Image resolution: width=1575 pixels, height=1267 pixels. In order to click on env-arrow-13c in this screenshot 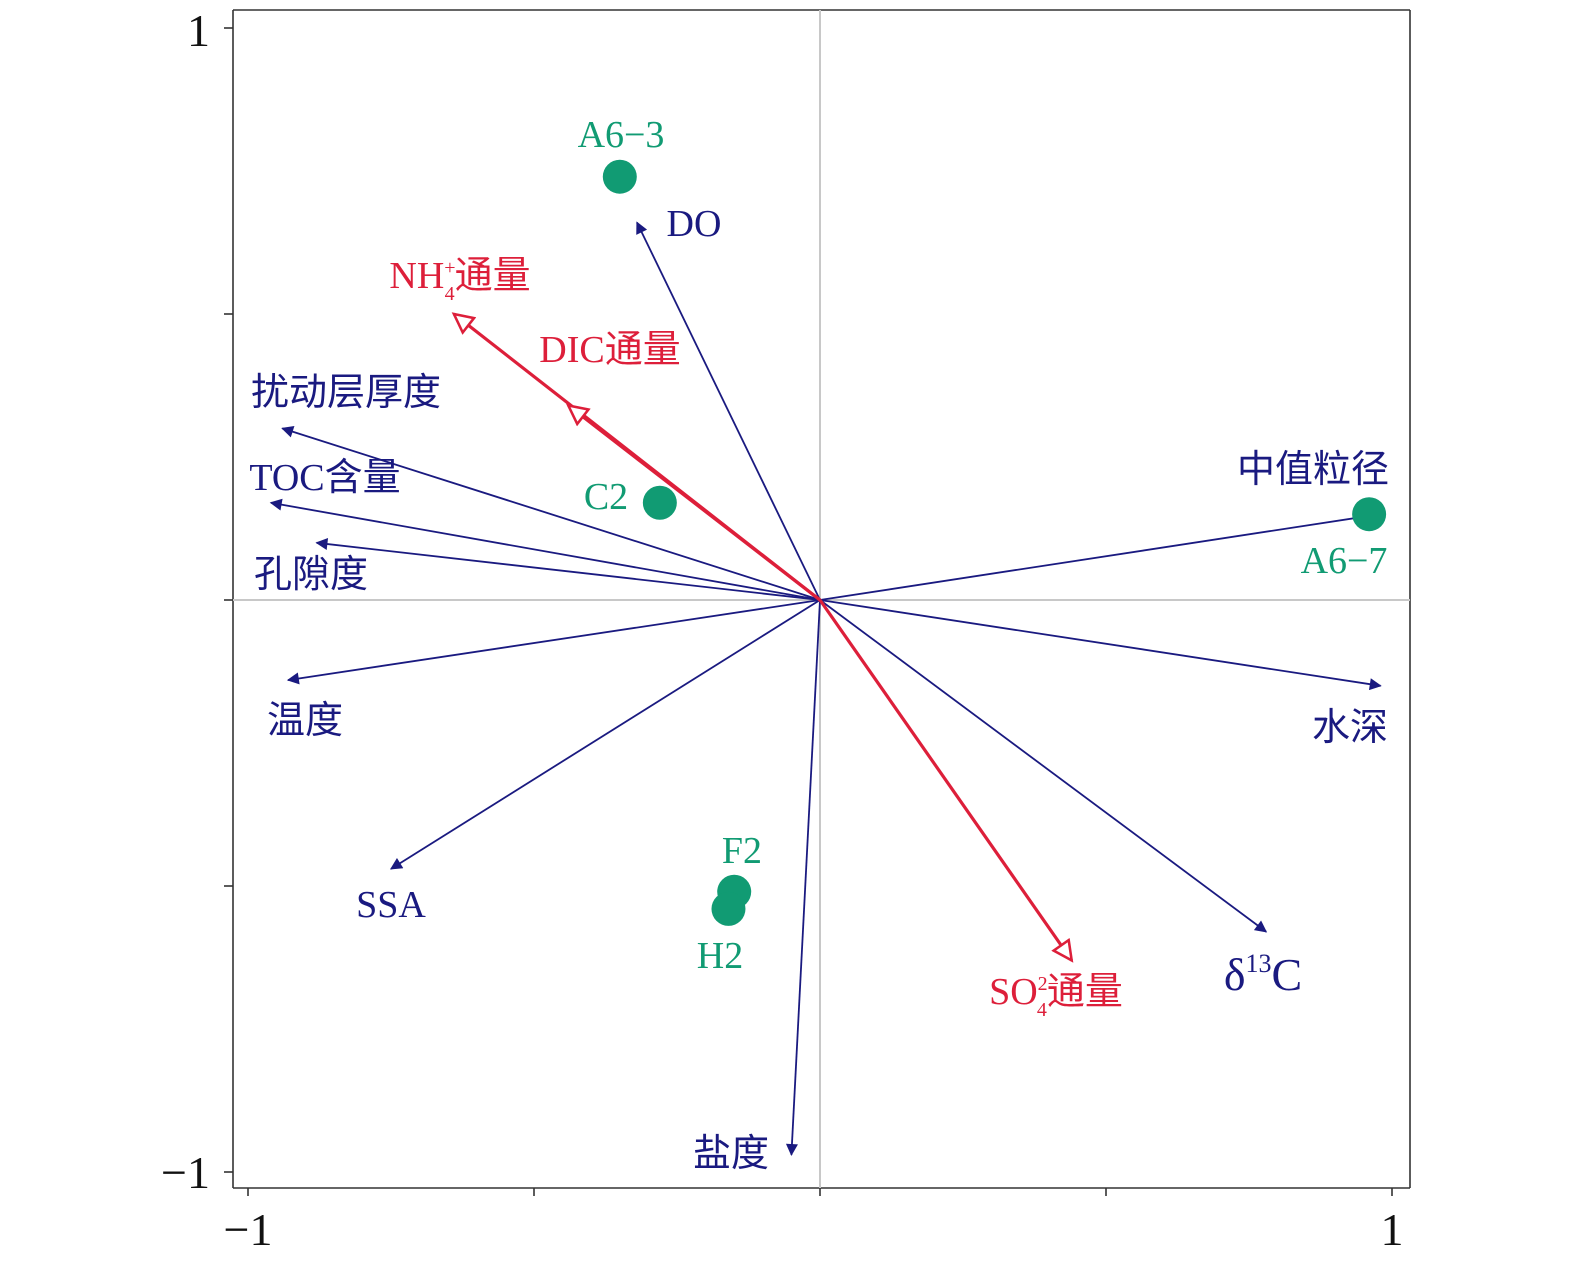, I will do `click(1043, 766)`.